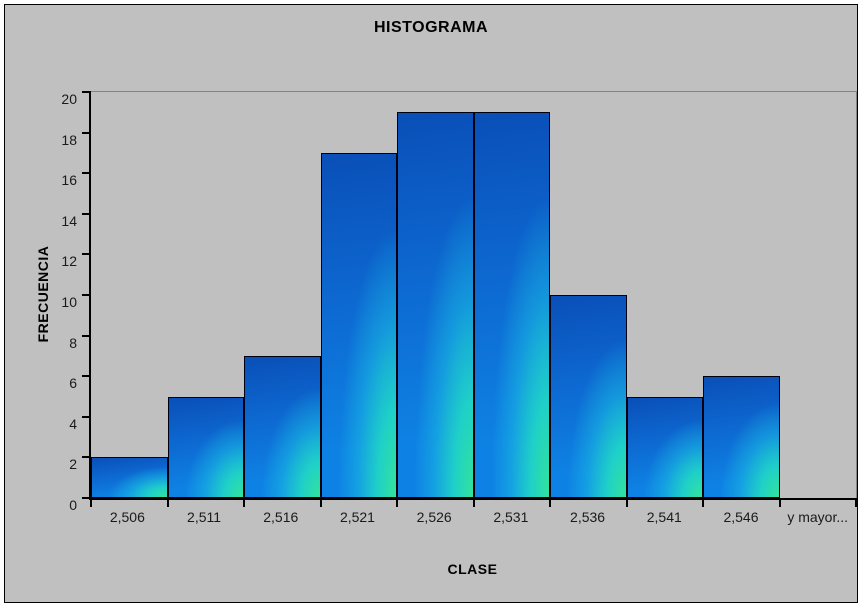  I want to click on y-tick-label: 12, so click(69, 261).